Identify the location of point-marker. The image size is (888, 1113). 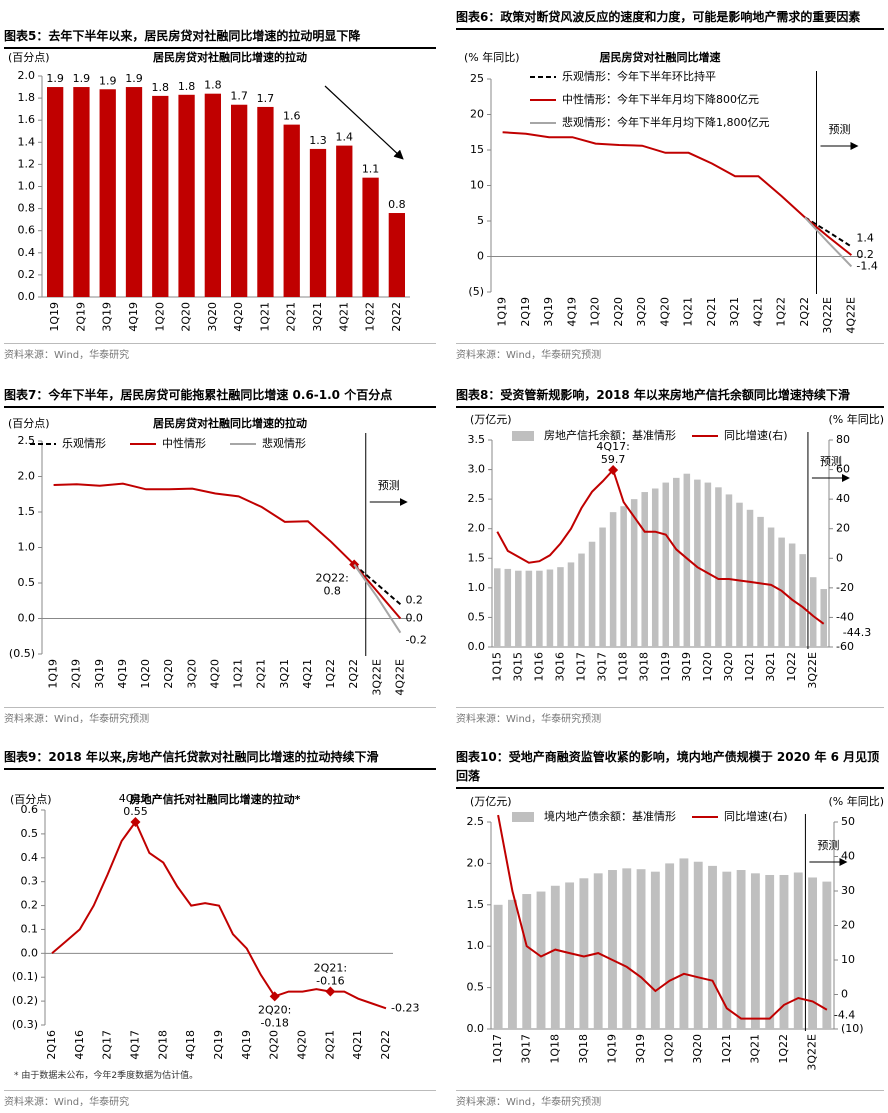
(330, 991).